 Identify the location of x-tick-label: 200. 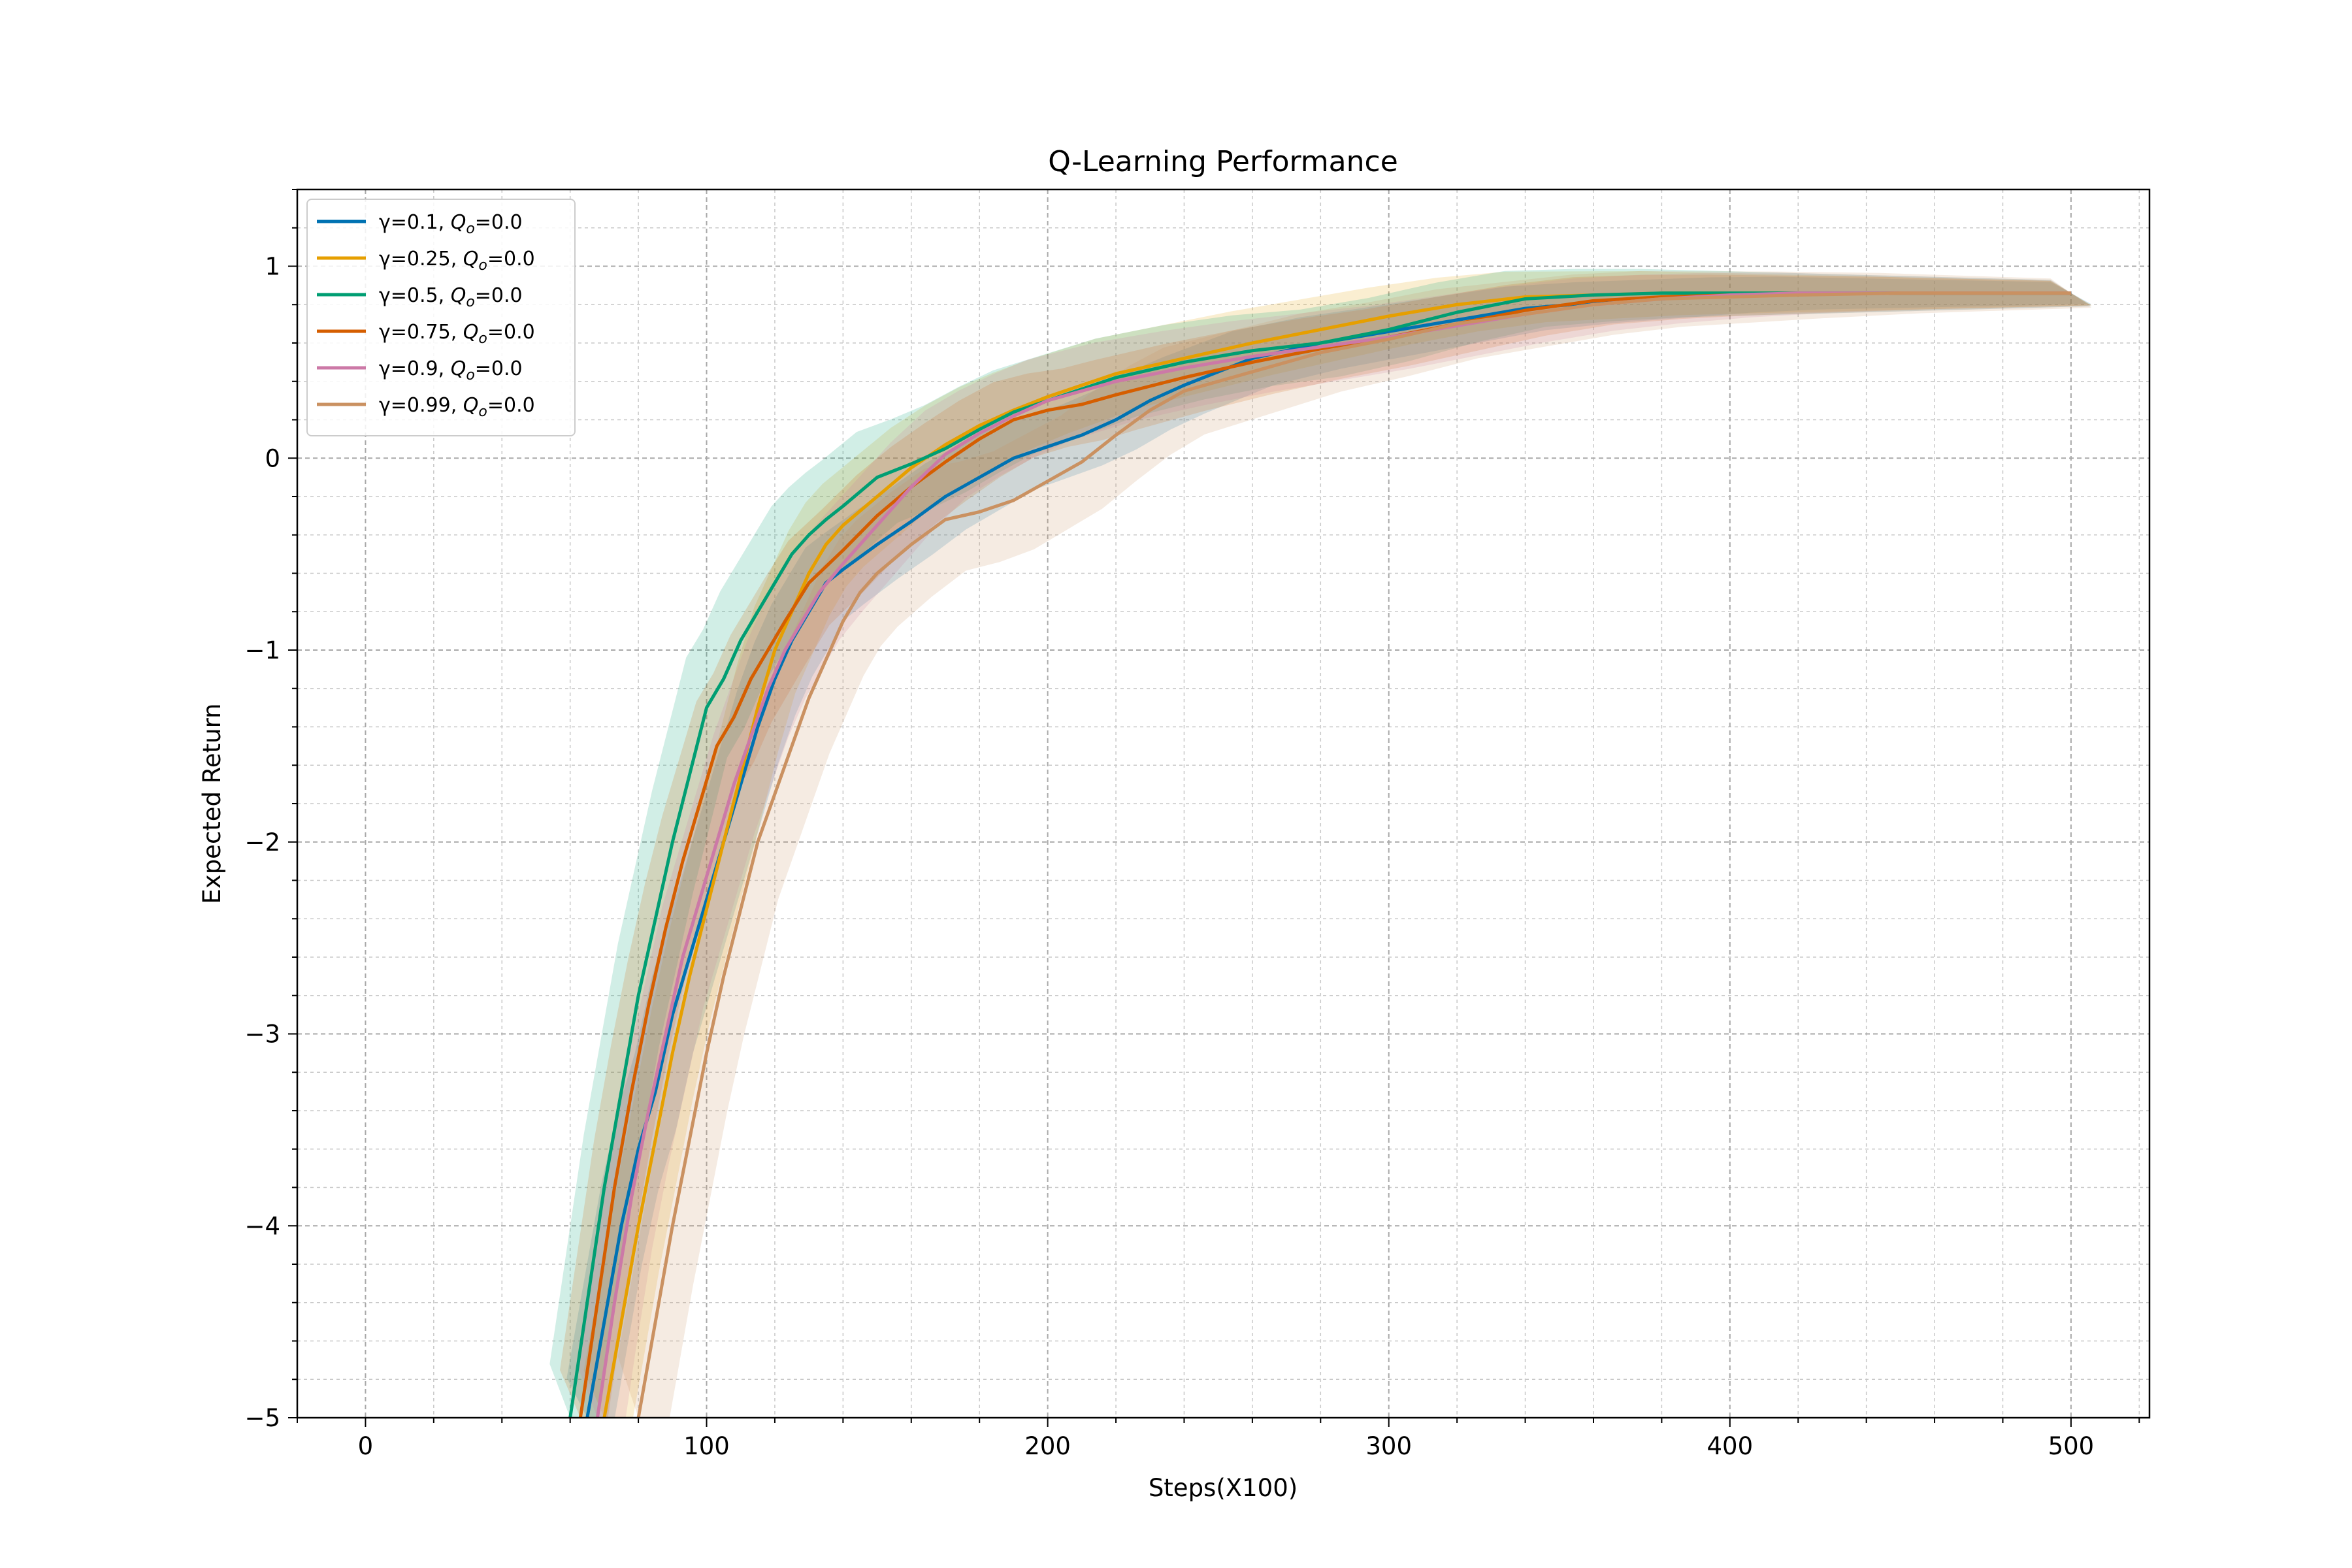
(1047, 1446).